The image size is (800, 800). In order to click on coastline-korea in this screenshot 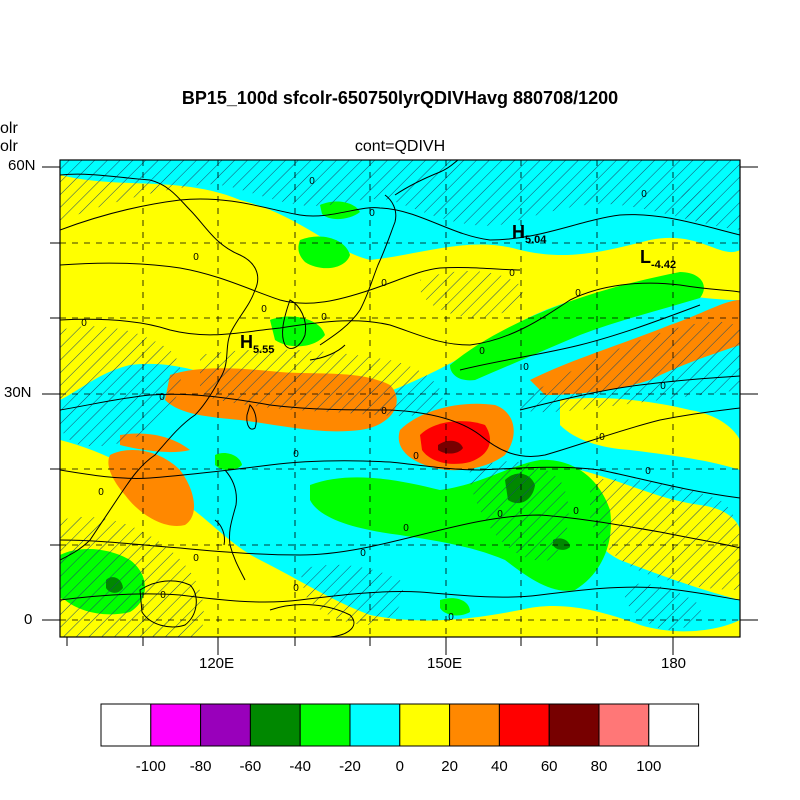, I will do `click(294, 324)`.